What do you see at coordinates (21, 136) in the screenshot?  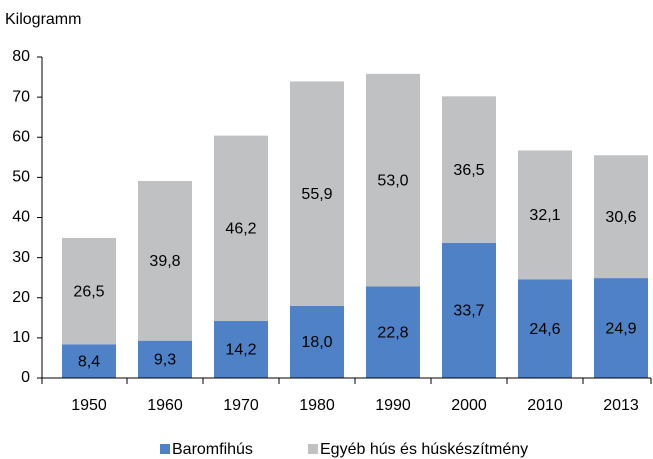 I see `y-tick-label: 60` at bounding box center [21, 136].